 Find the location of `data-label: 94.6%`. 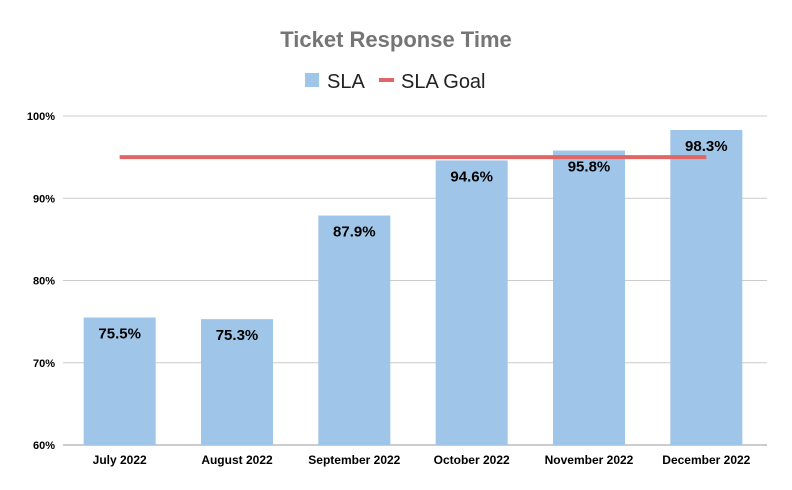

data-label: 94.6% is located at coordinates (471, 176).